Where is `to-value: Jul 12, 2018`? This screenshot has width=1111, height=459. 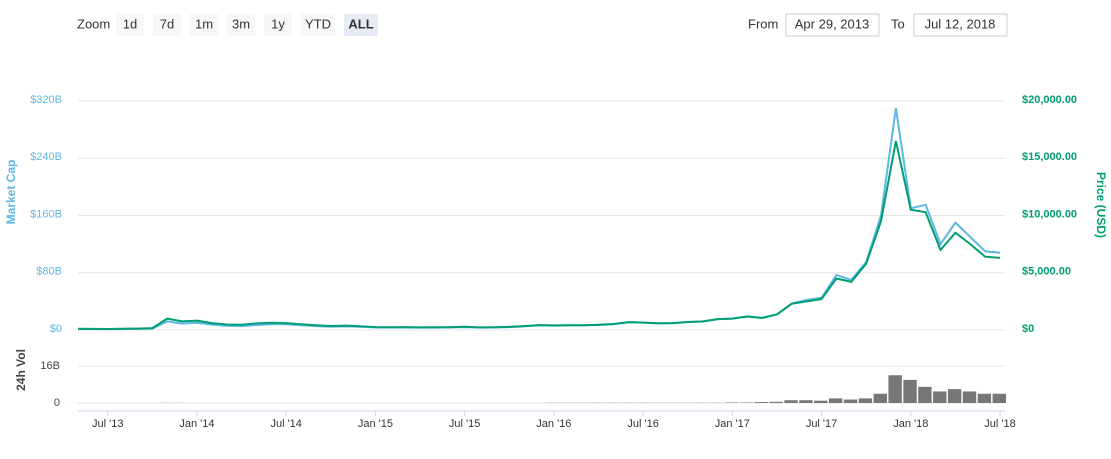 to-value: Jul 12, 2018 is located at coordinates (960, 23).